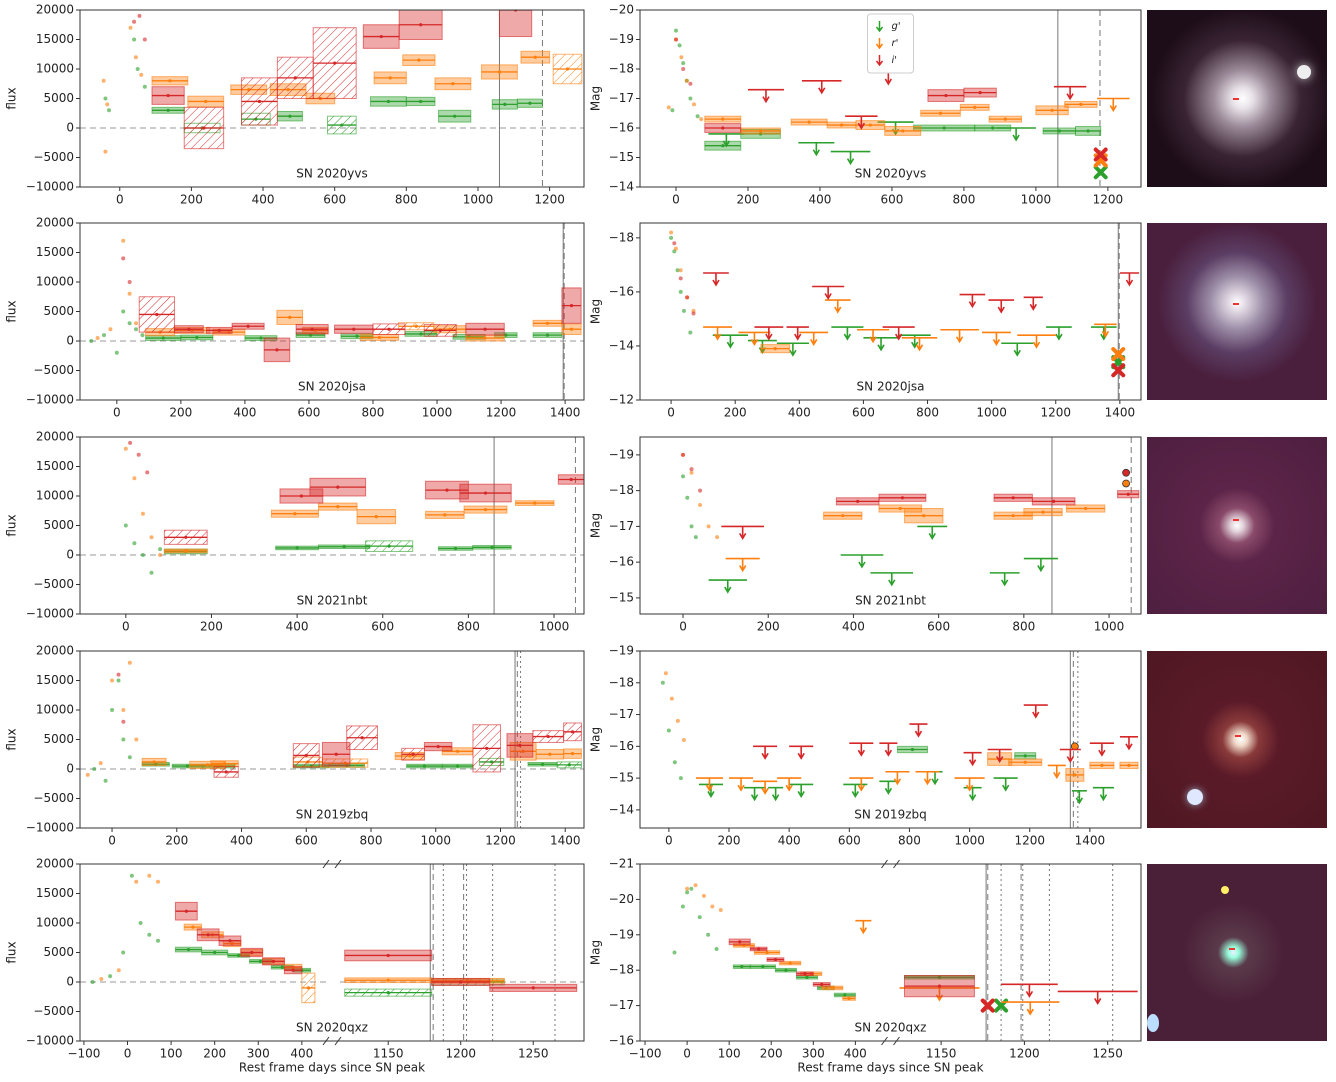 The image size is (1336, 1082). I want to click on sn-label: SN 2020qxz, so click(891, 1028).